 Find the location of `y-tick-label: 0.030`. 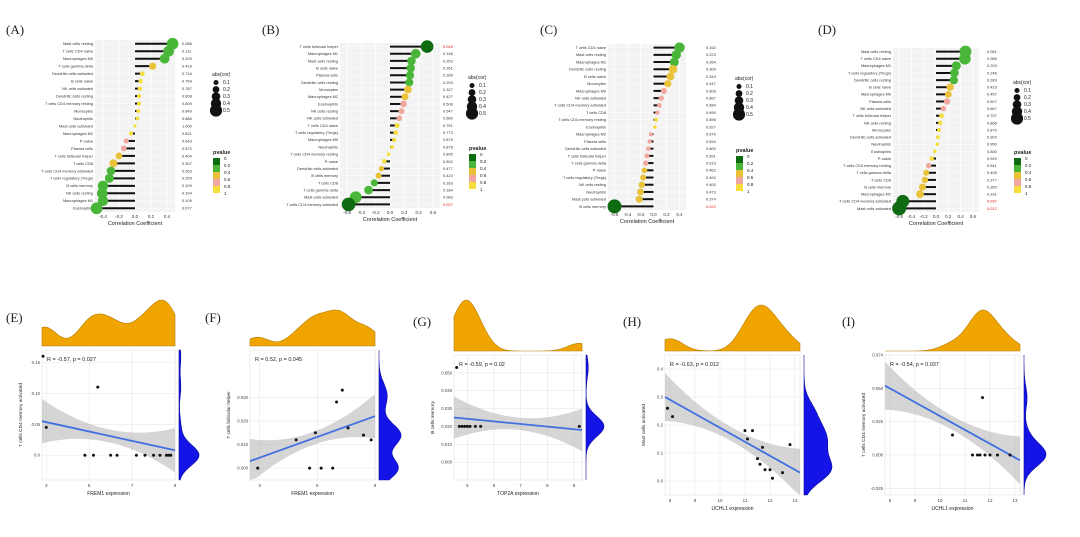

y-tick-label: 0.030 is located at coordinates (242, 397).